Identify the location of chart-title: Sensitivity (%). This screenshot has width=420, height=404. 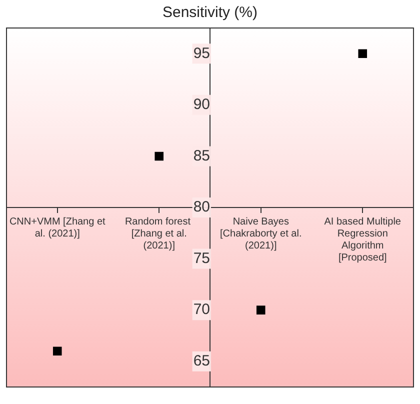
(210, 13).